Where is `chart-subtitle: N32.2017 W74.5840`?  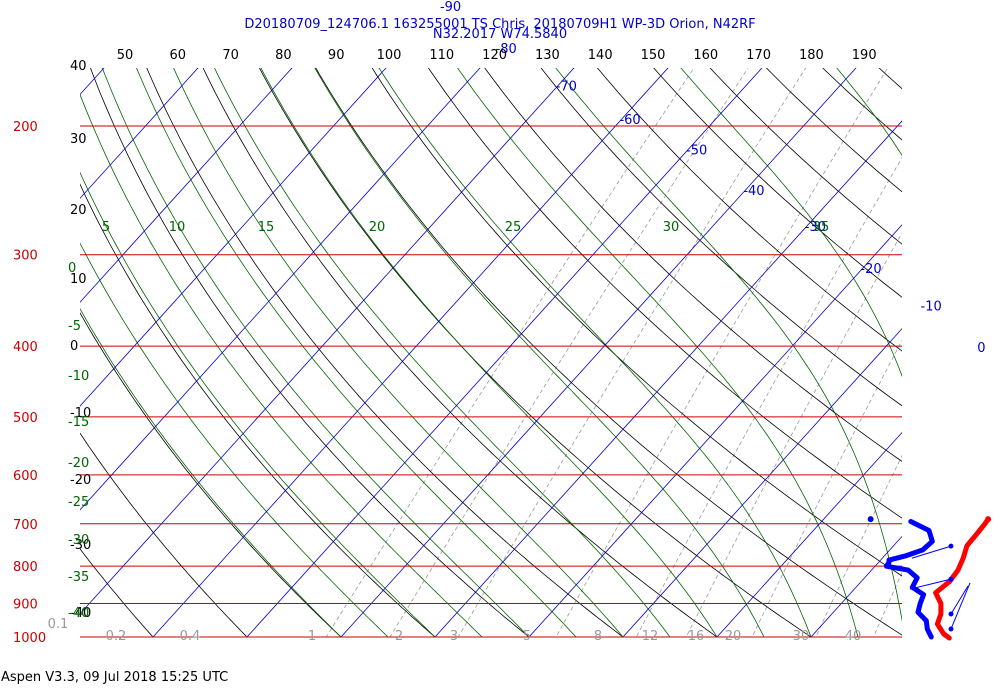 chart-subtitle: N32.2017 W74.5840 is located at coordinates (500, 34).